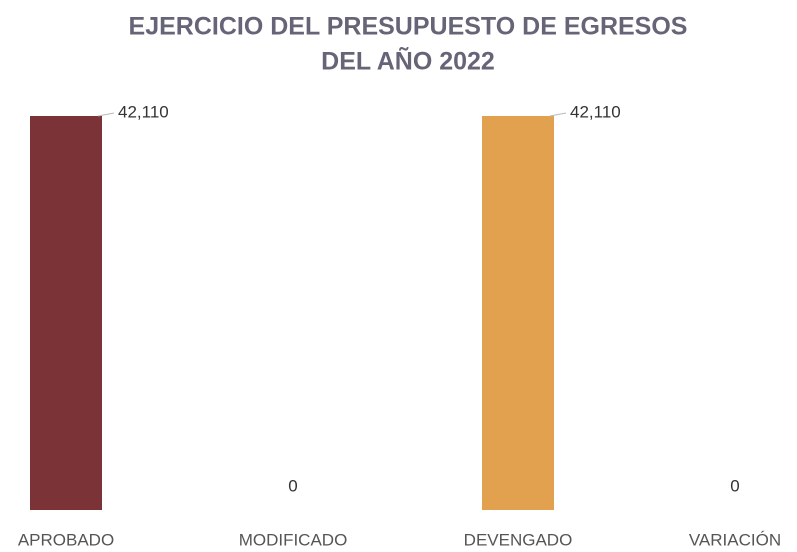  What do you see at coordinates (408, 27) in the screenshot?
I see `chart-title: EJERCICIO DEL PRESUPUESTO DE EGRESOS` at bounding box center [408, 27].